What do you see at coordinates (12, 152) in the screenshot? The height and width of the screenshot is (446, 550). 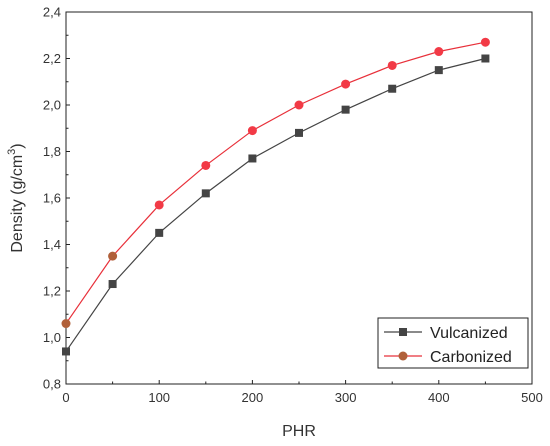 I see `y-axis-title-superscript: 3` at bounding box center [12, 152].